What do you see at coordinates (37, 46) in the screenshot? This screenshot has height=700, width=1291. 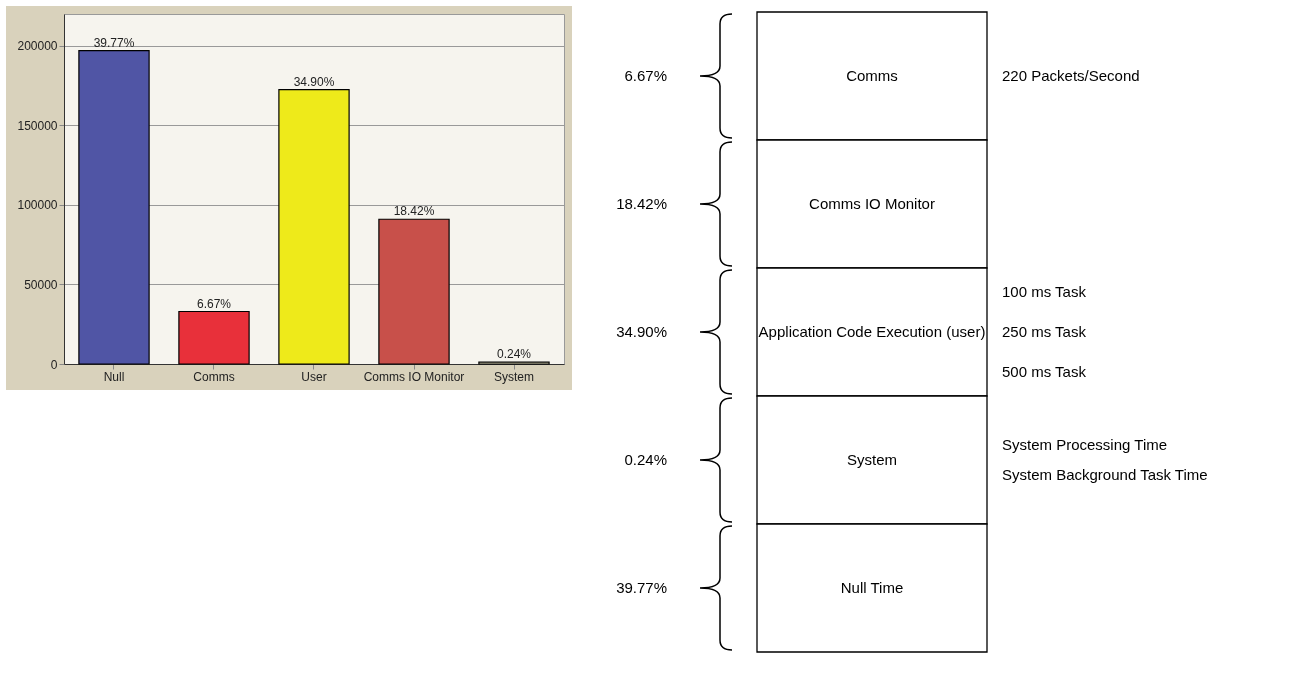 I see `y-tick-label: 200000` at bounding box center [37, 46].